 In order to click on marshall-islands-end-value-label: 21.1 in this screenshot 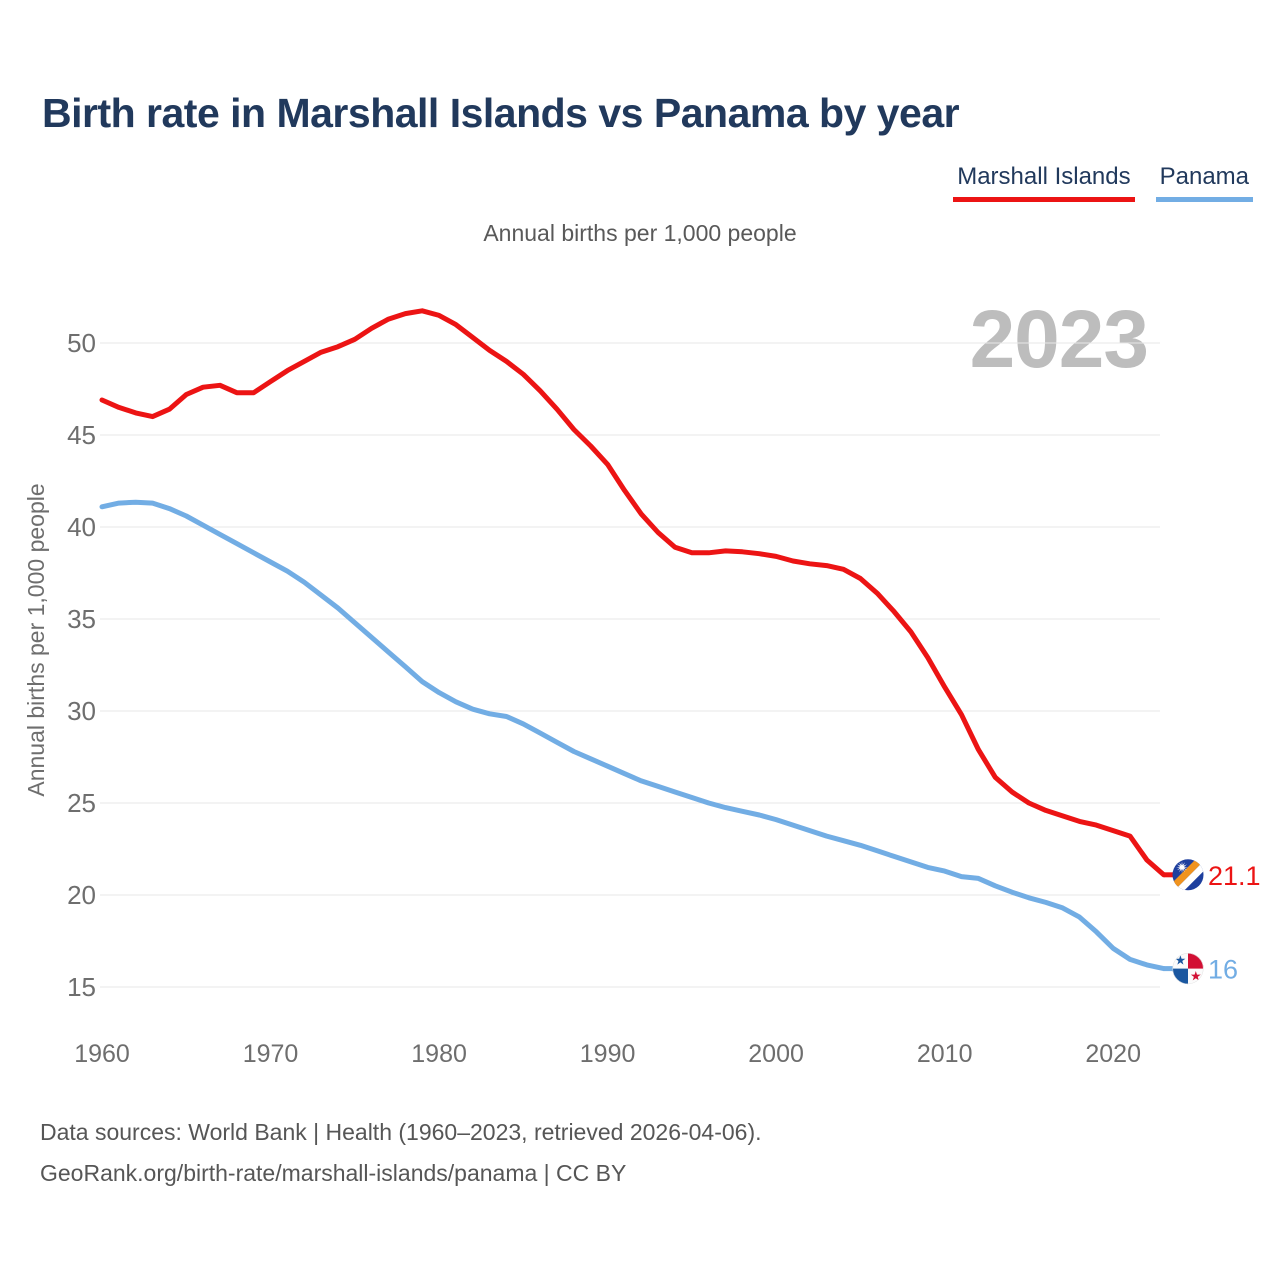, I will do `click(1234, 876)`.